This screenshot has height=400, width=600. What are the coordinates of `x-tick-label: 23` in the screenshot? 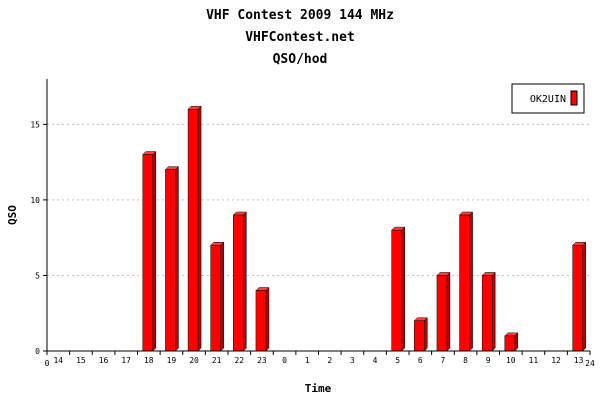 It's located at (262, 360).